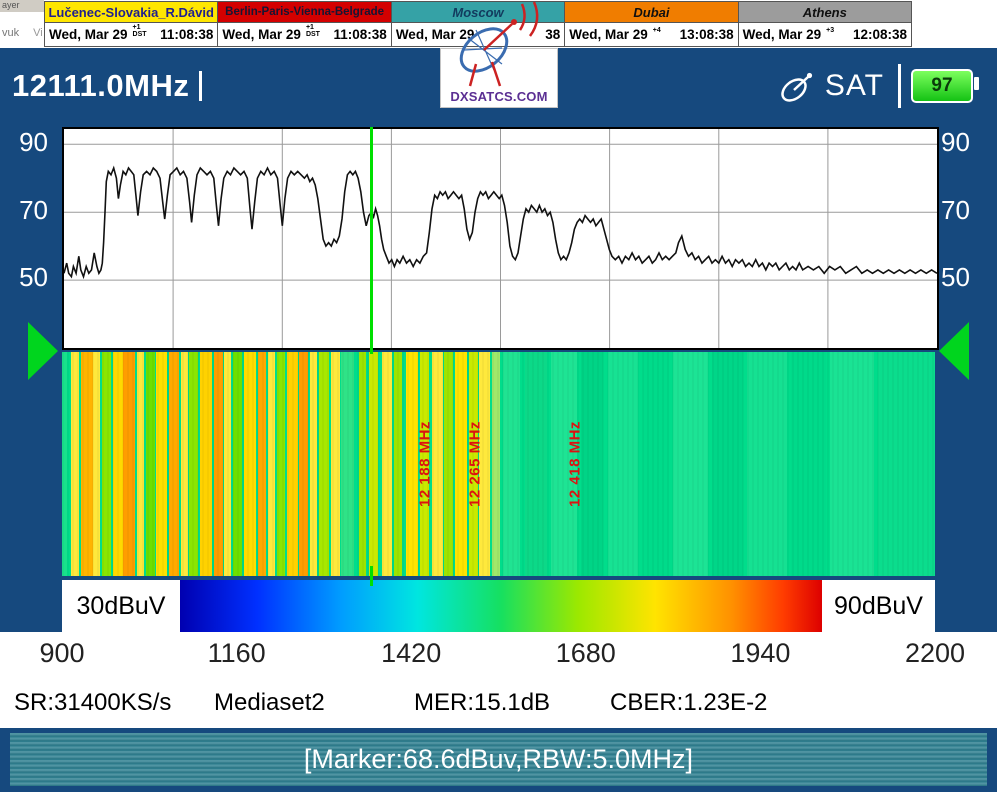  What do you see at coordinates (11, 33) in the screenshot?
I see `background-text: vuk` at bounding box center [11, 33].